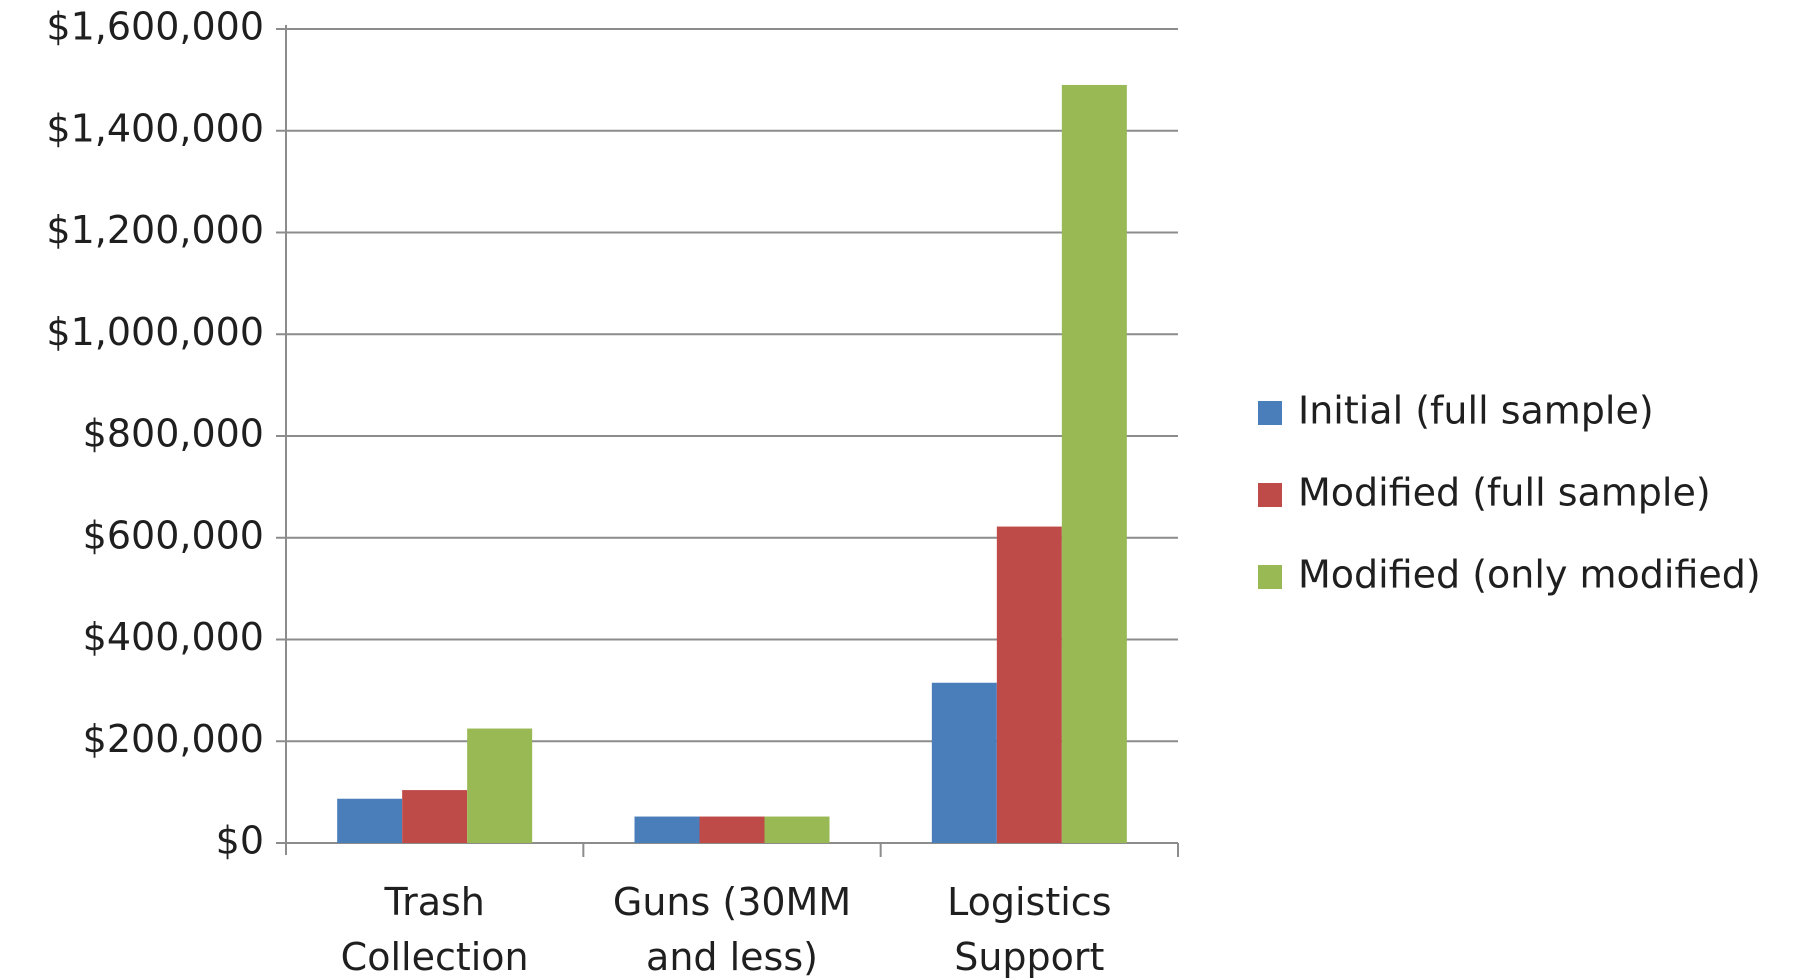  What do you see at coordinates (1029, 957) in the screenshot?
I see `x-category-label: Support` at bounding box center [1029, 957].